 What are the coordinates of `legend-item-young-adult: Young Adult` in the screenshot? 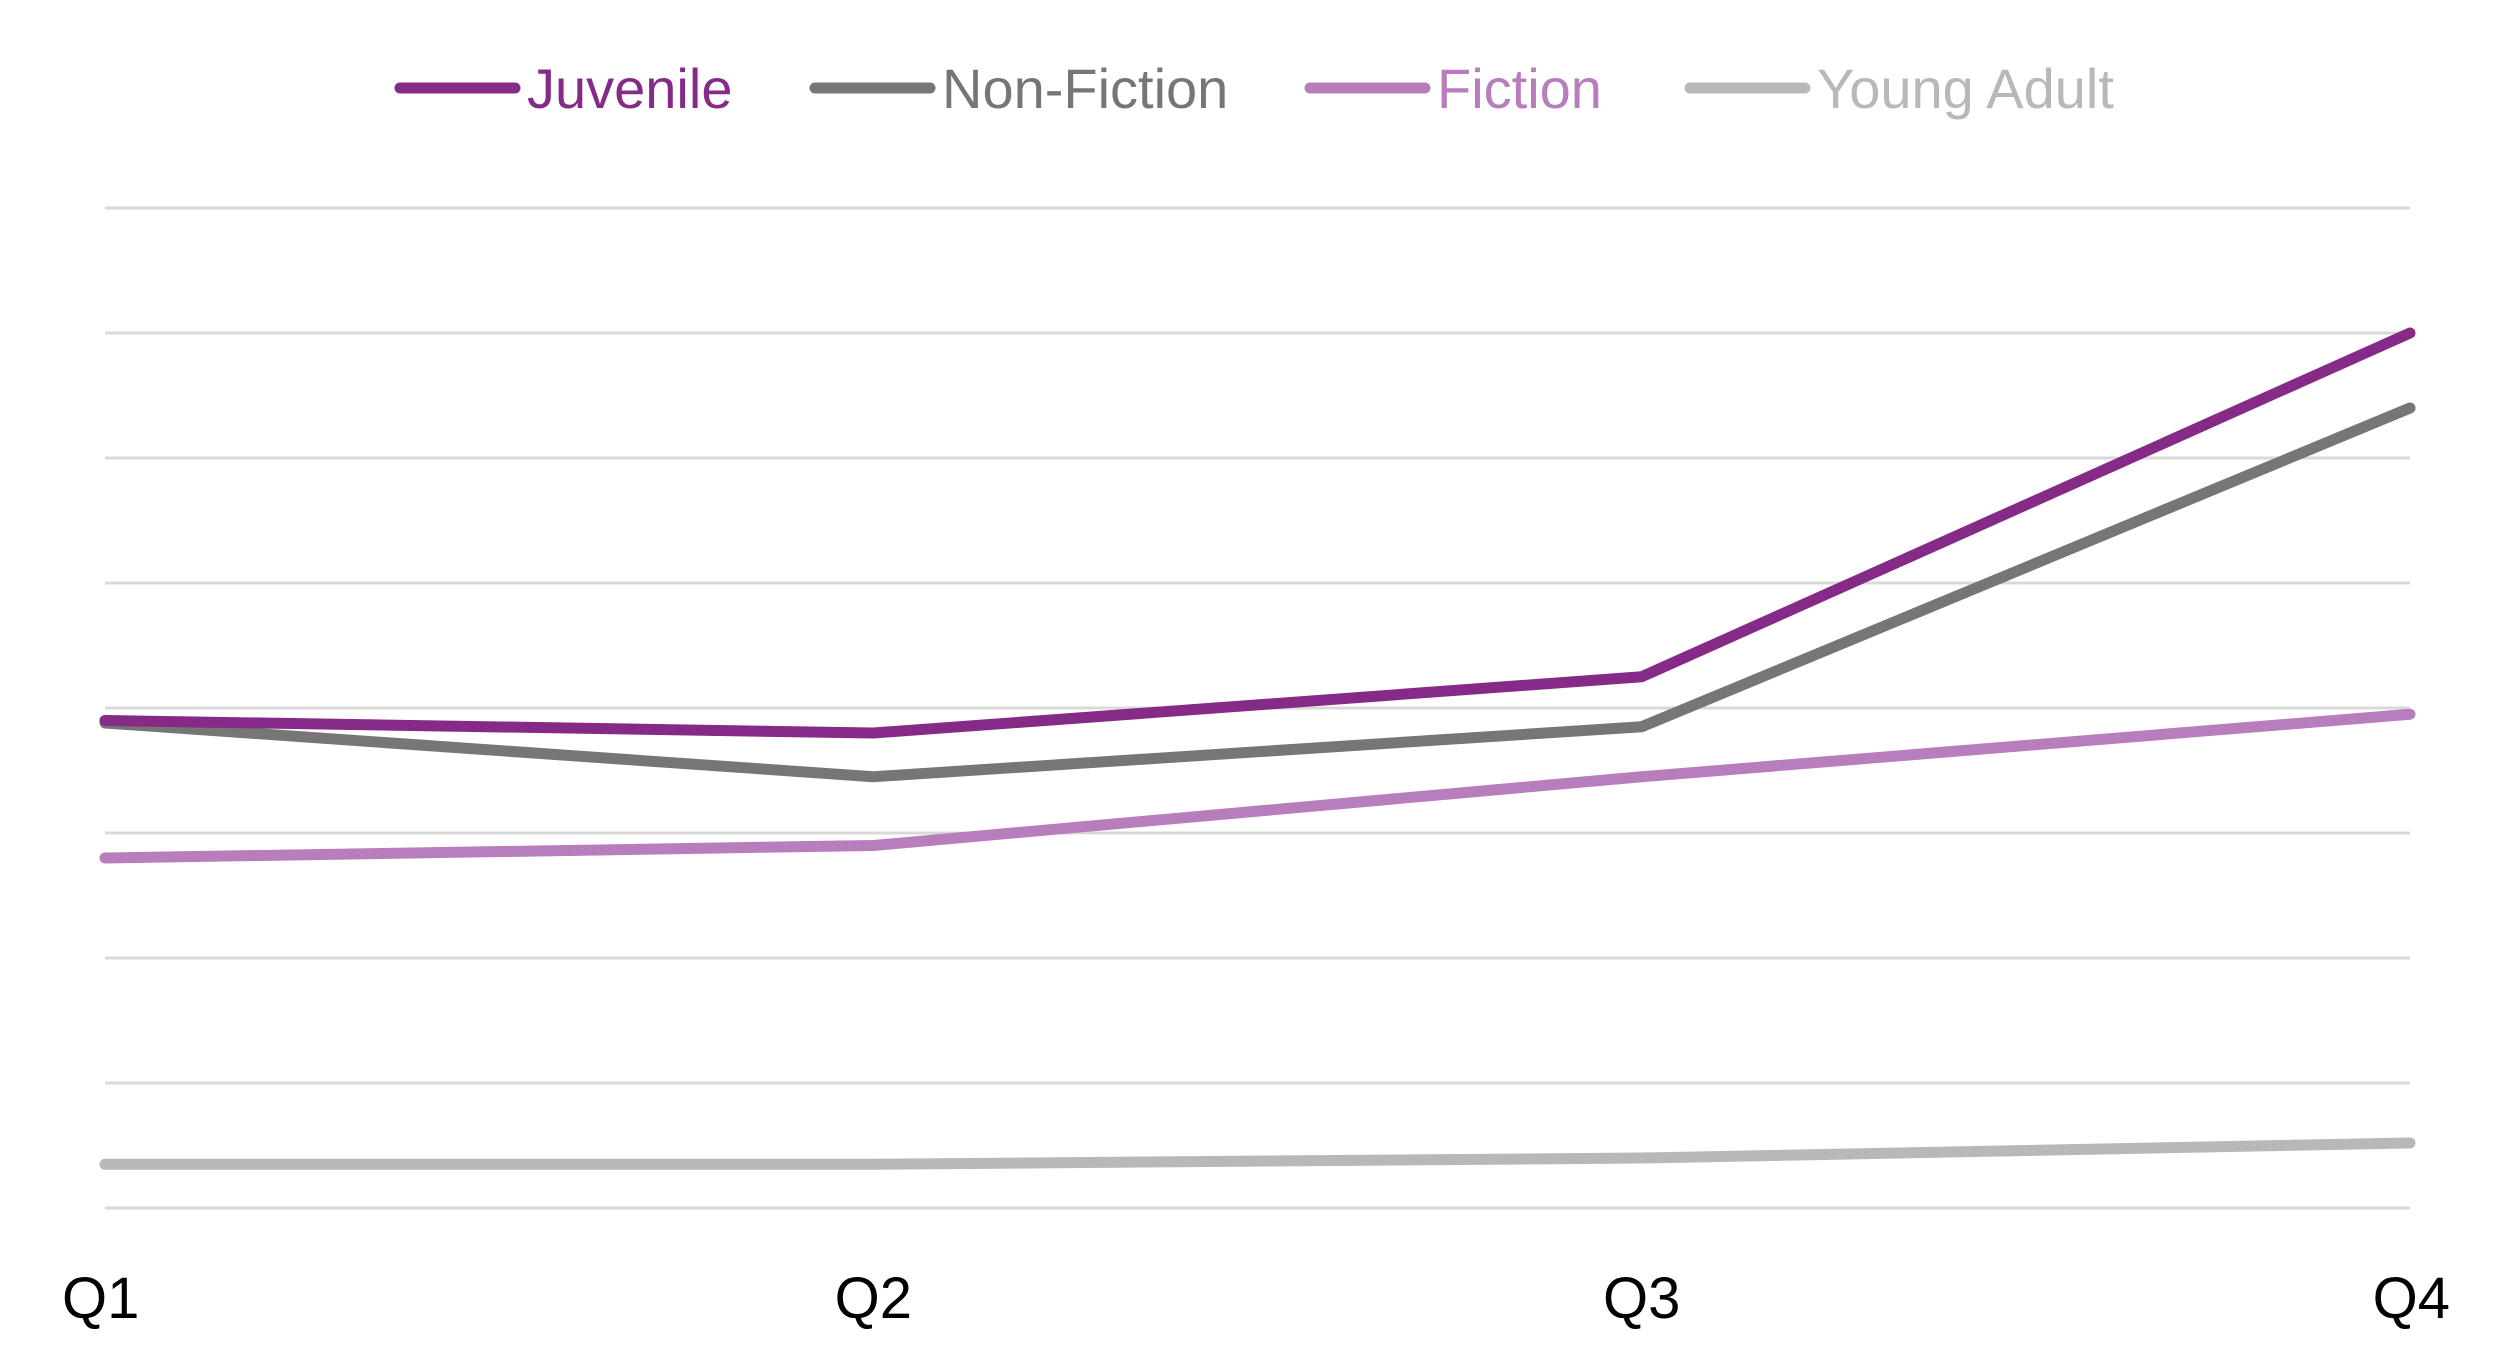 It's located at (1899, 88).